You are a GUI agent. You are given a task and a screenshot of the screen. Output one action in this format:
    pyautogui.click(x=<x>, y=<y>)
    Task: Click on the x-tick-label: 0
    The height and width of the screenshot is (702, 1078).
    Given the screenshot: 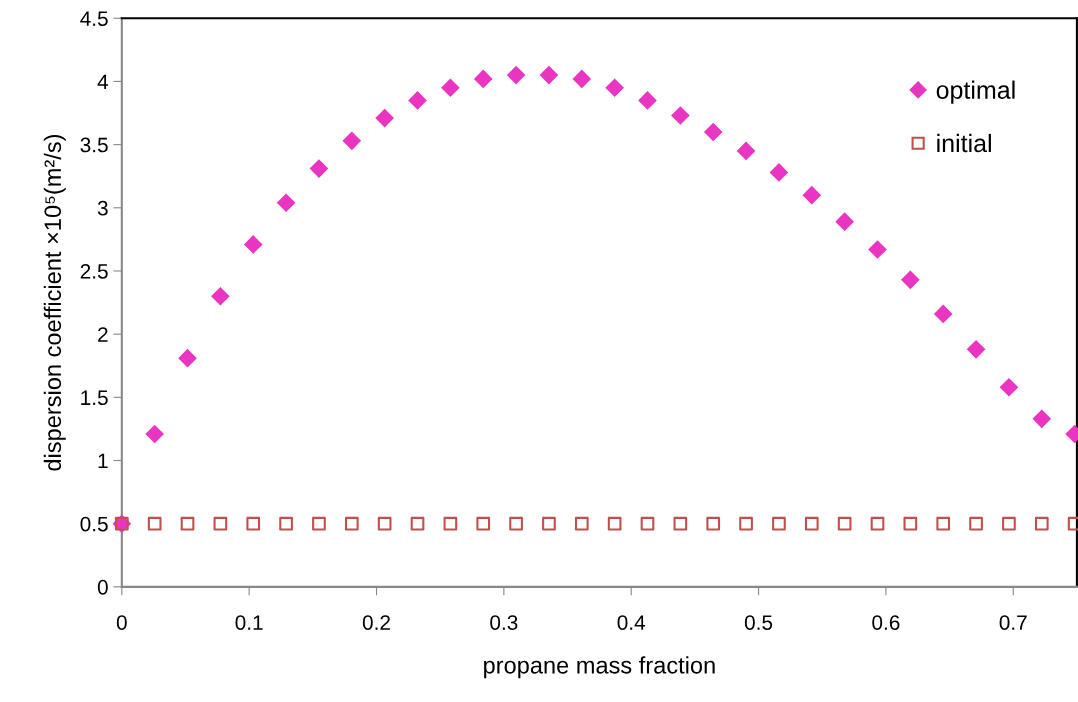 What is the action you would take?
    pyautogui.click(x=121, y=622)
    